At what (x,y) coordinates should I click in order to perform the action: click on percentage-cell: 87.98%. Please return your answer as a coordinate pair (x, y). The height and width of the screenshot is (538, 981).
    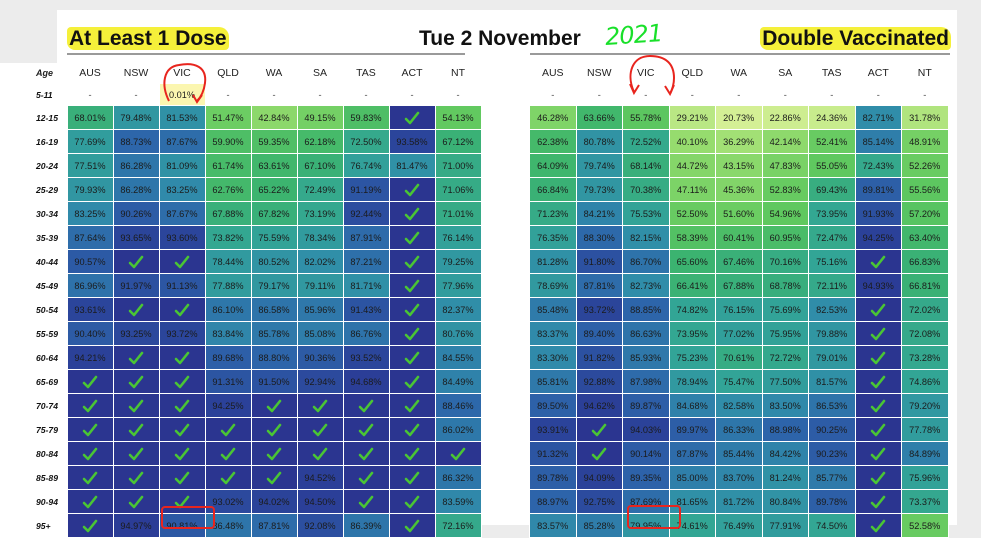
    Looking at the image, I should click on (646, 381).